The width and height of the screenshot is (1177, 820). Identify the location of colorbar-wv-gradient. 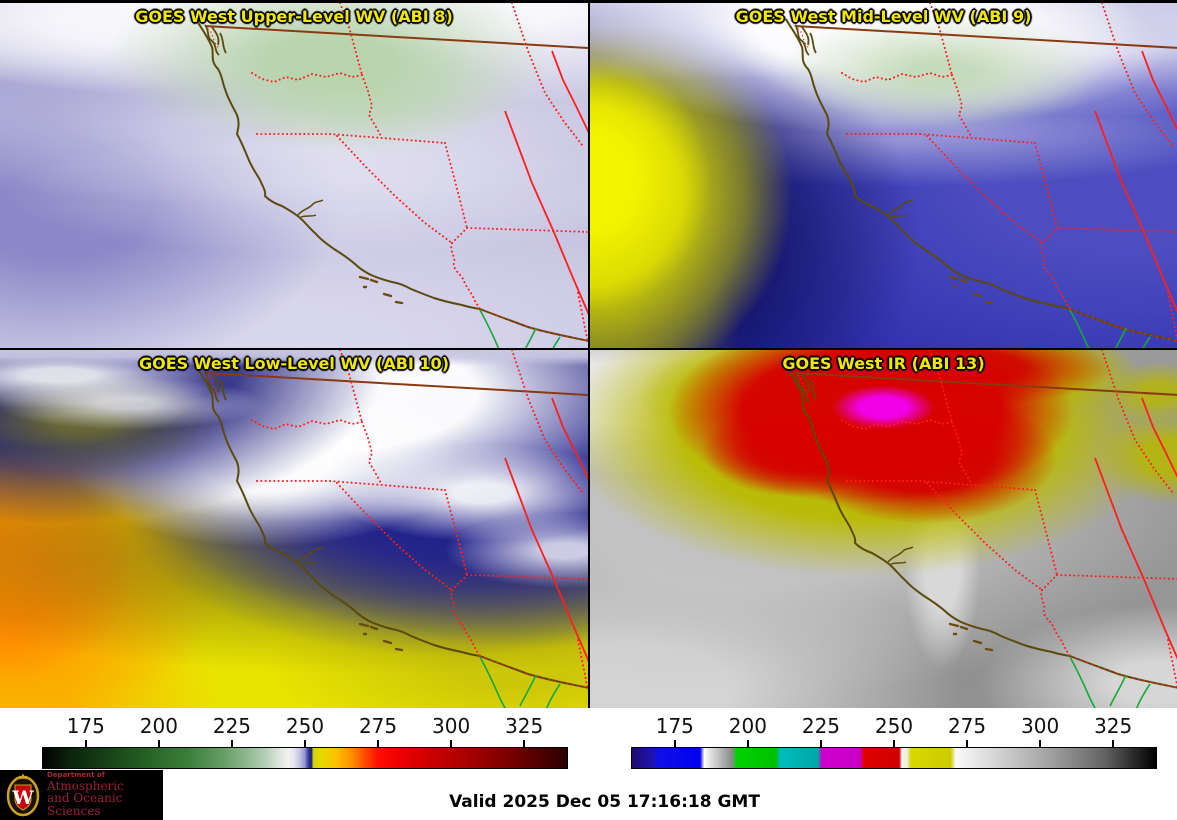
(305, 758).